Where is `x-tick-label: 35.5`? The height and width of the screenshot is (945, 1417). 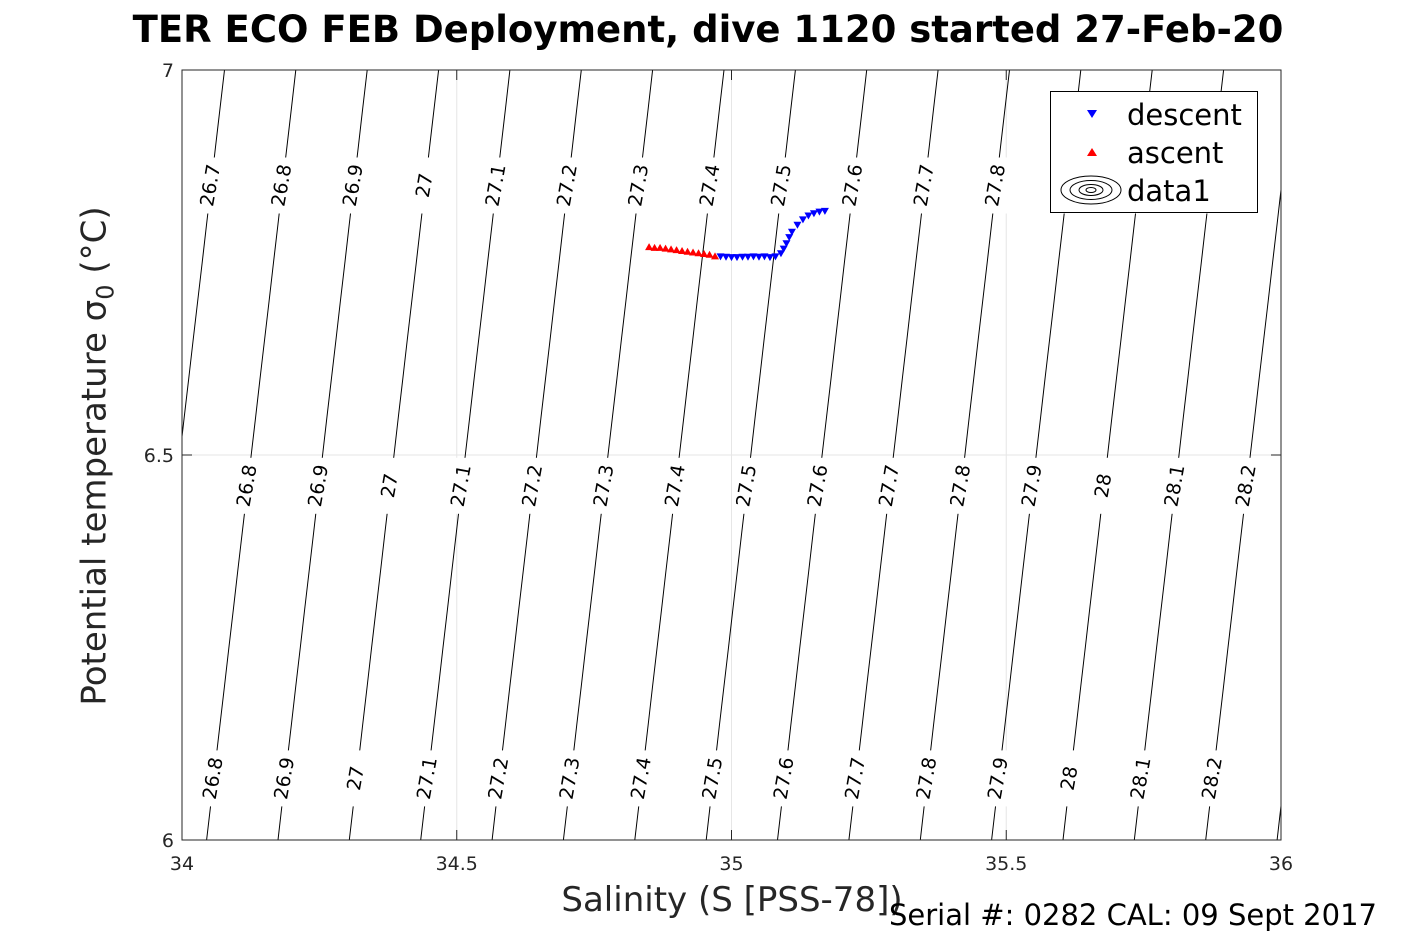
x-tick-label: 35.5 is located at coordinates (1006, 864).